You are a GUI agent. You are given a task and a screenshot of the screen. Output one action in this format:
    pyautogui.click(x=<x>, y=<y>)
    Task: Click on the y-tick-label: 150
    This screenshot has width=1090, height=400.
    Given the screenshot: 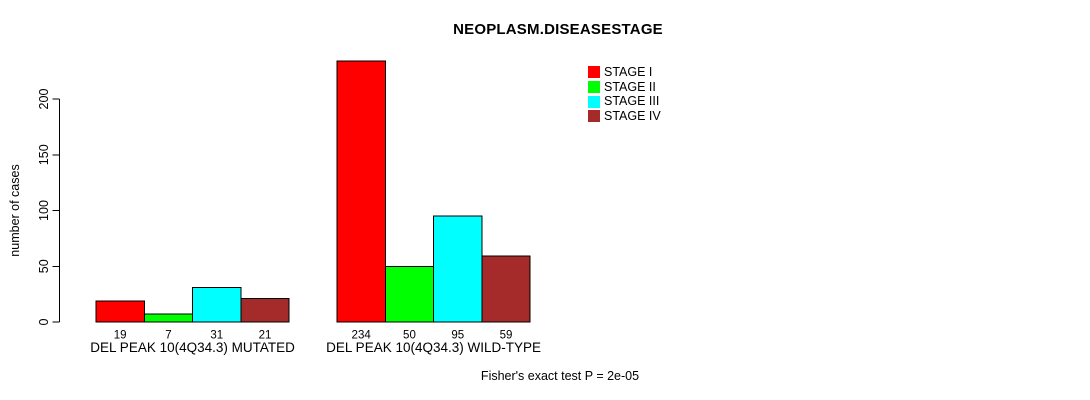 What is the action you would take?
    pyautogui.click(x=44, y=154)
    